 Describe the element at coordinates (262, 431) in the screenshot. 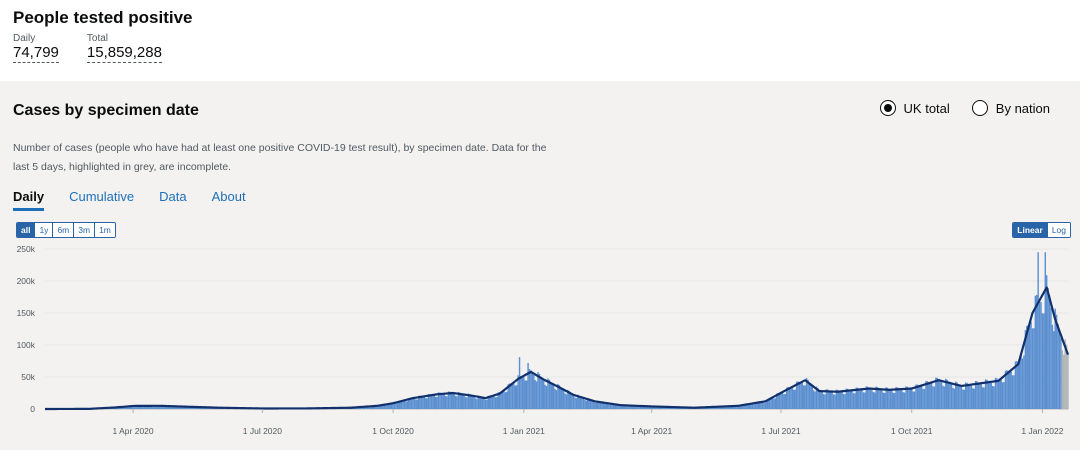

I see `x-tick-label: 1 Jul 2020` at that location.